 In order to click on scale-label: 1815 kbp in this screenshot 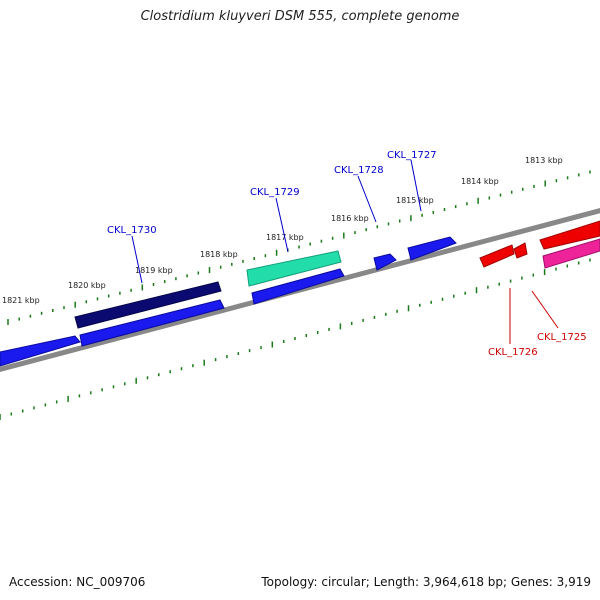, I will do `click(415, 200)`.